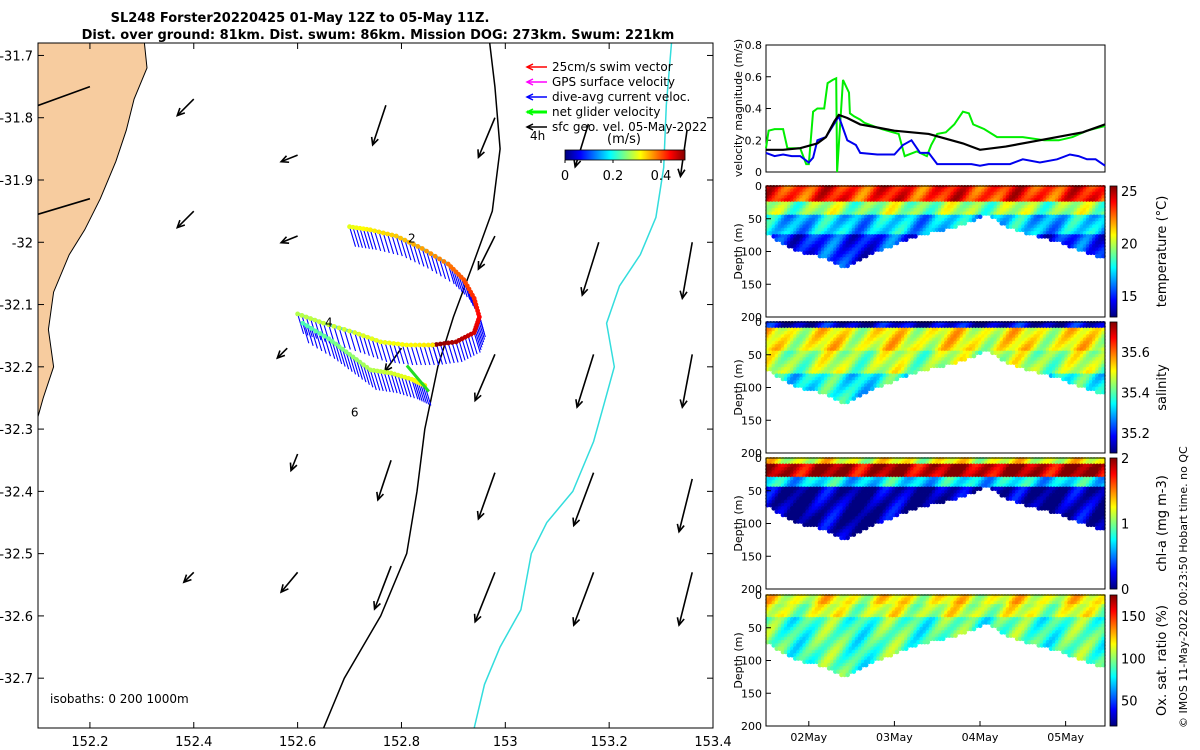 This screenshot has width=1200, height=750. I want to click on velocity-series-line, so click(935, 124).